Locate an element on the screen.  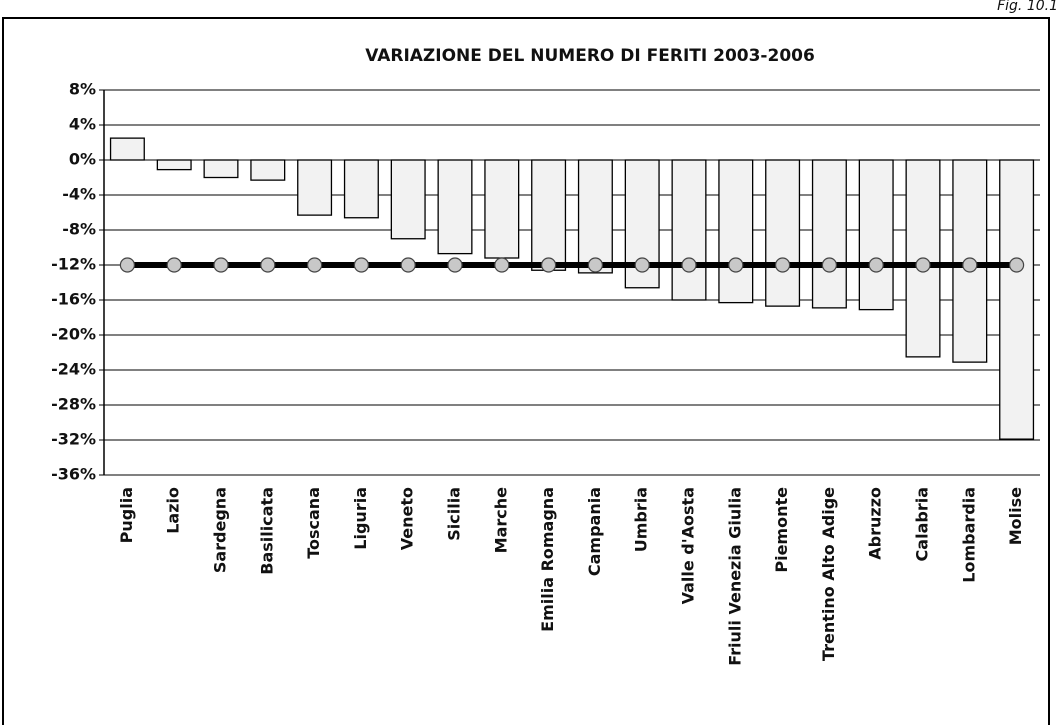
x-tick-label: Puglia is located at coordinates (126, 515).